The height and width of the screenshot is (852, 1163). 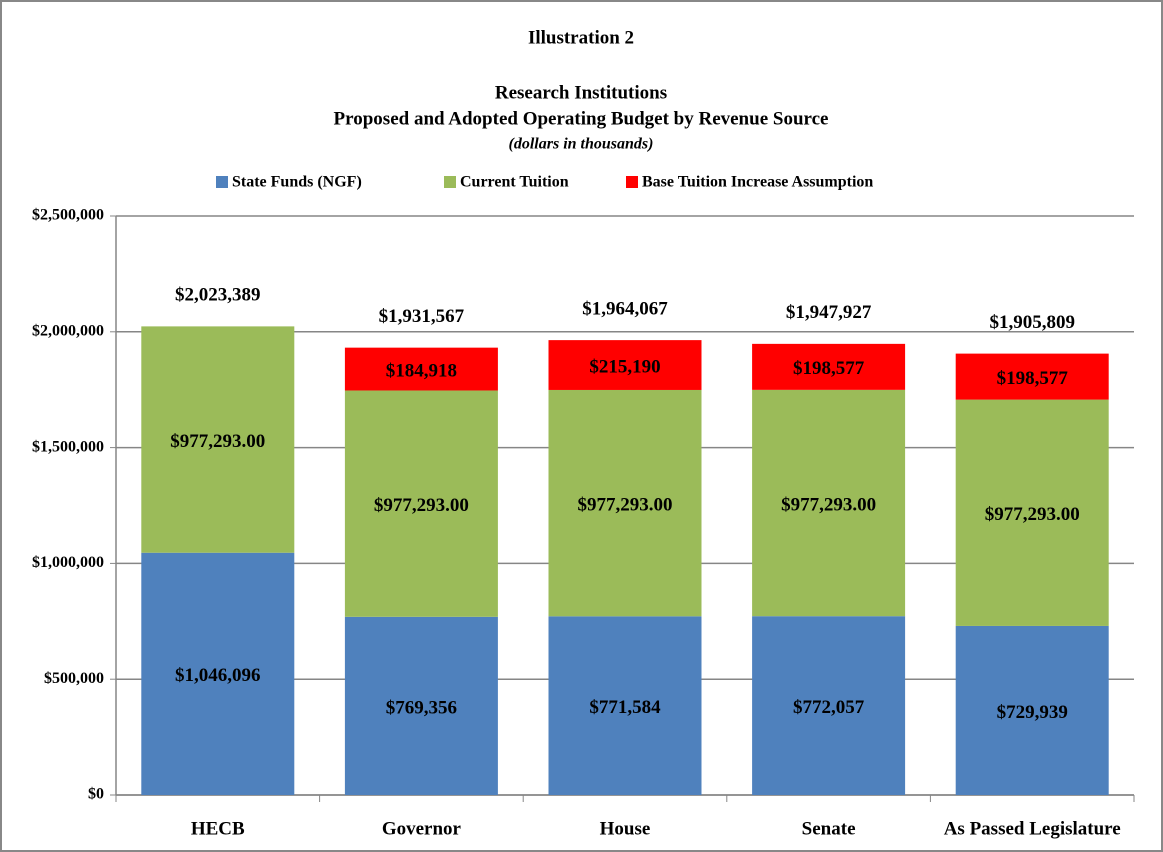 I want to click on total-label: $1,931,567, so click(x=422, y=316).